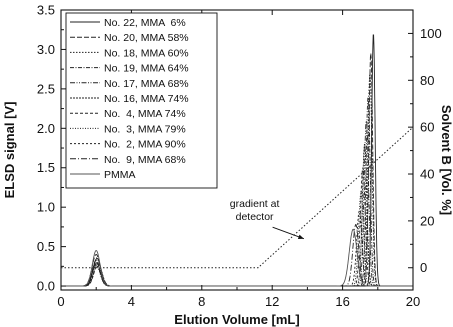 The image size is (453, 327). Describe the element at coordinates (146, 38) in the screenshot. I see `legend-label-1: No. 20, MMA 58%` at that location.